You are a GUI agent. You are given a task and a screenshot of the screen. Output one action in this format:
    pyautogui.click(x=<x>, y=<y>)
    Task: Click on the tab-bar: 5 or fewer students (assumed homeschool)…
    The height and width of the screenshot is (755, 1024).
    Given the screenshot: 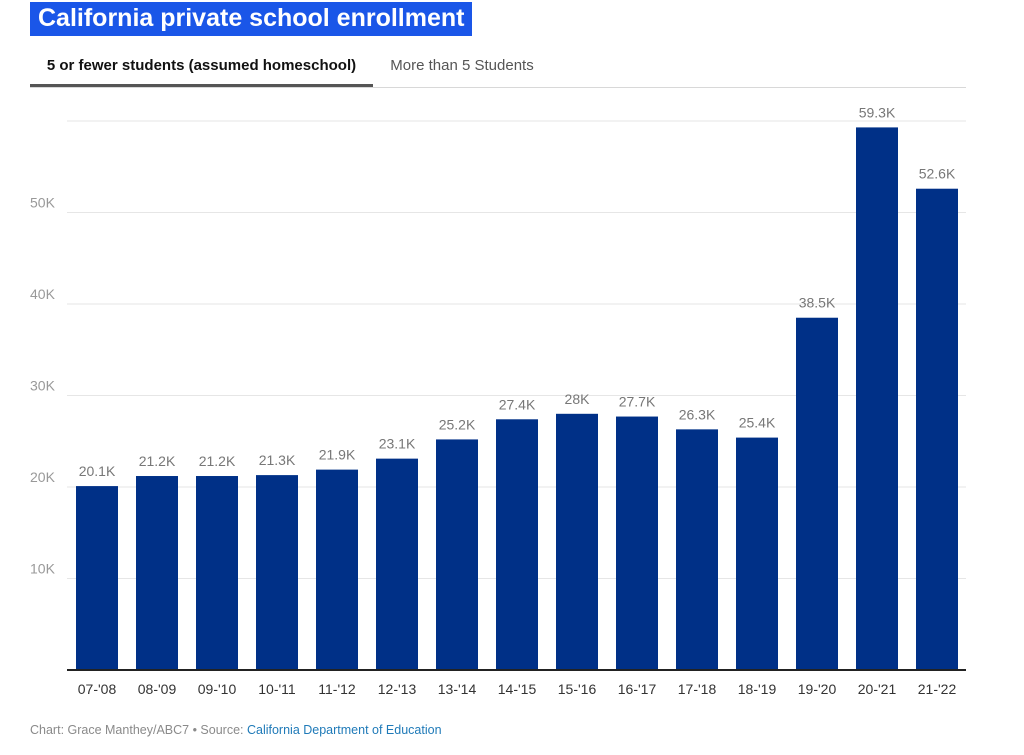 What is the action you would take?
    pyautogui.click(x=498, y=67)
    